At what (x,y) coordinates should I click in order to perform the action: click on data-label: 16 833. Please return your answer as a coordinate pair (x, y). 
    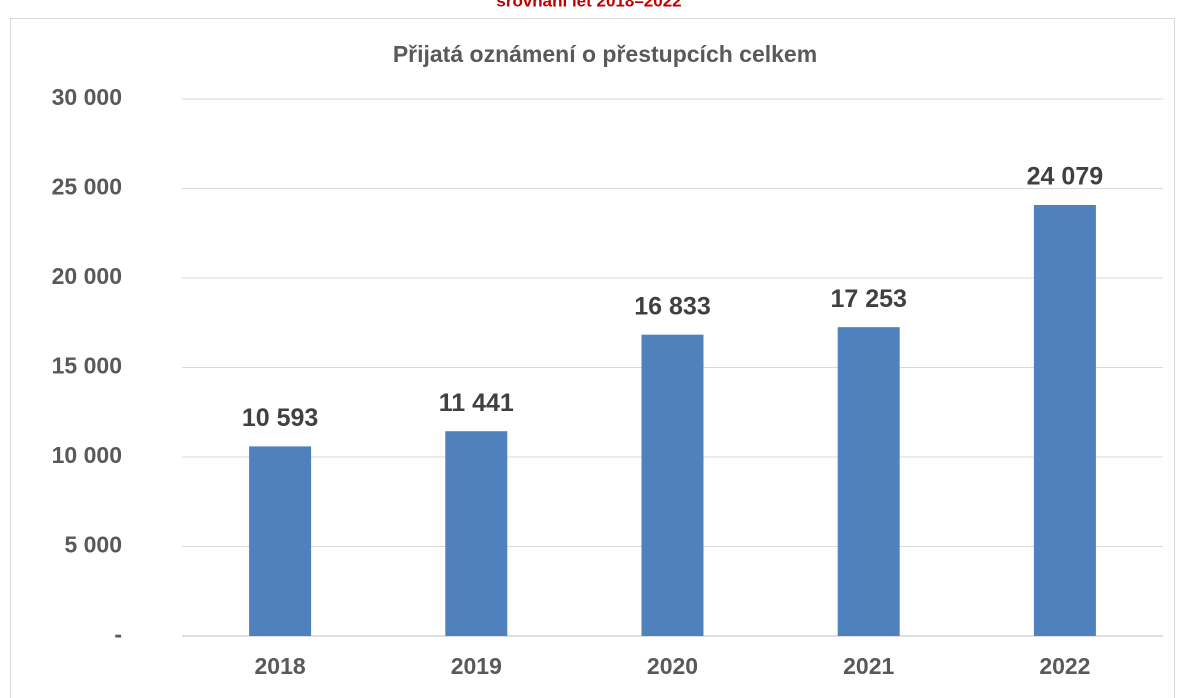
    Looking at the image, I should click on (672, 306).